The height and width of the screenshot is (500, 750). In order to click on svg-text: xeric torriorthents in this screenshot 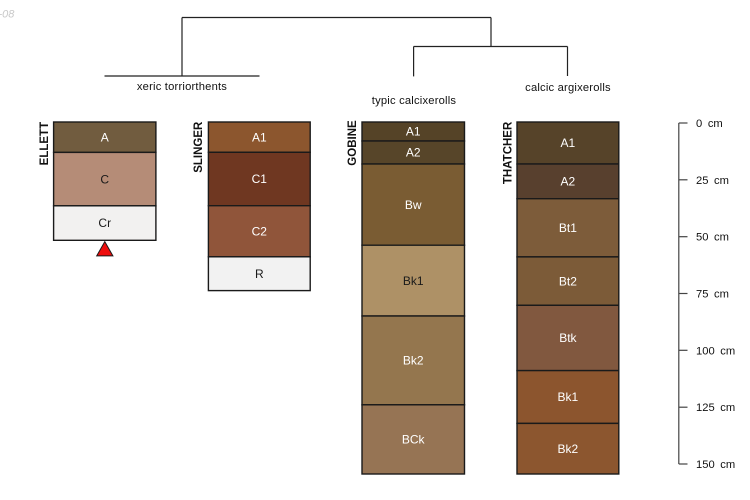, I will do `click(182, 87)`.